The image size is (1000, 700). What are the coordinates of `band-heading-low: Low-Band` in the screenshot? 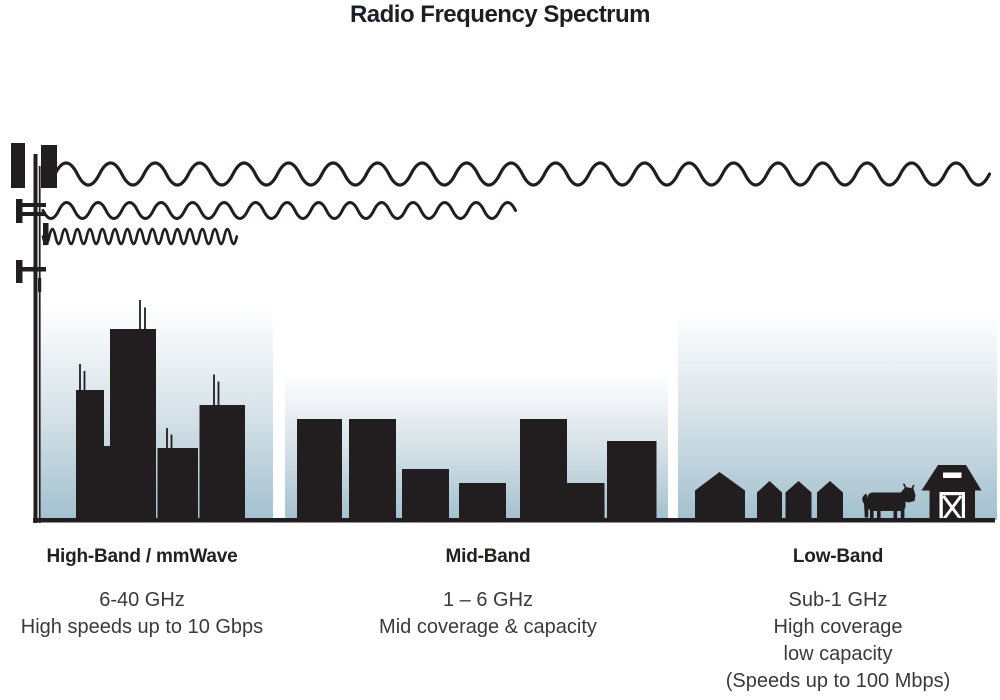 It's located at (838, 556).